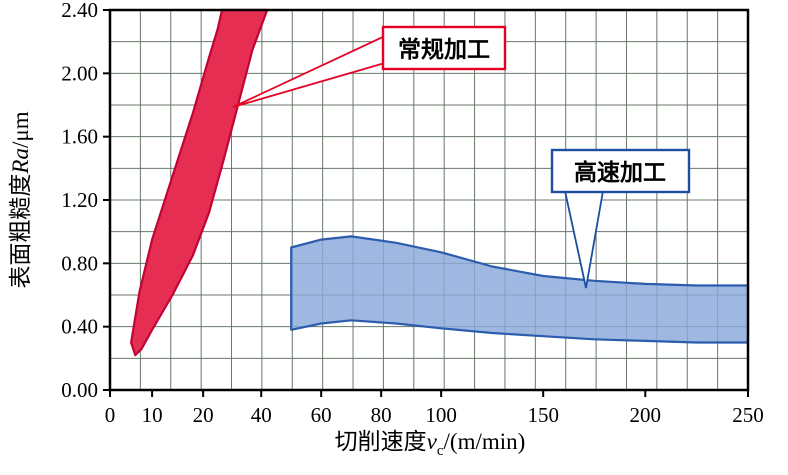 The width and height of the screenshot is (788, 475). Describe the element at coordinates (381, 441) in the screenshot. I see `x-axis-title-prefix: 切削速度` at that location.